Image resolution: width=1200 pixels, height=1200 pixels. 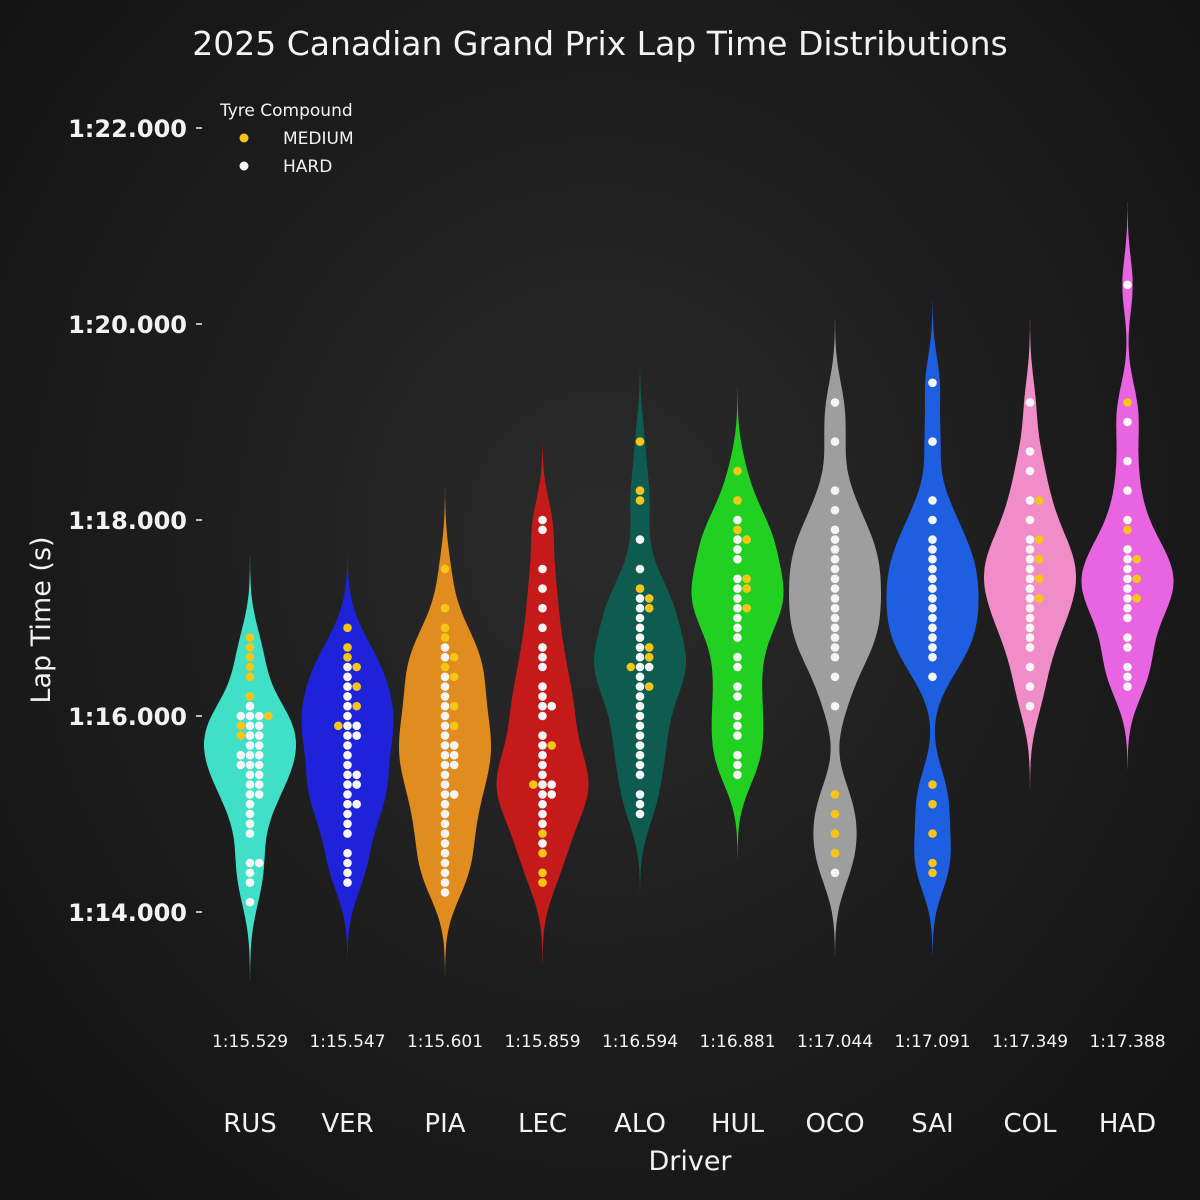 What do you see at coordinates (542, 701) in the screenshot?
I see `violin-lec` at bounding box center [542, 701].